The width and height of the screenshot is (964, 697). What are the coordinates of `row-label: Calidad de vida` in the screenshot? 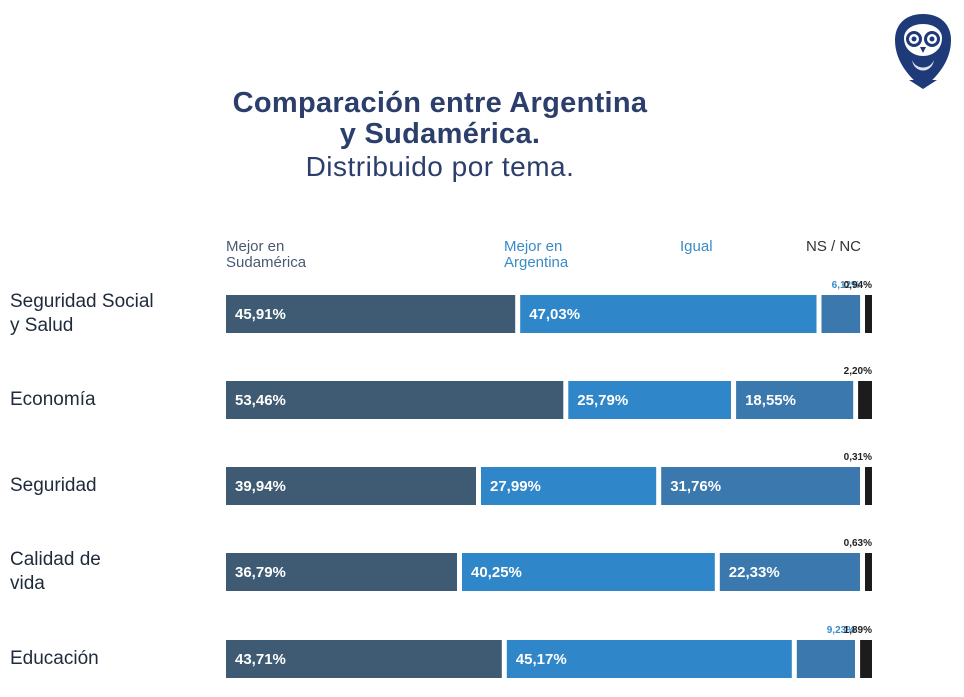 It's located at (100, 572).